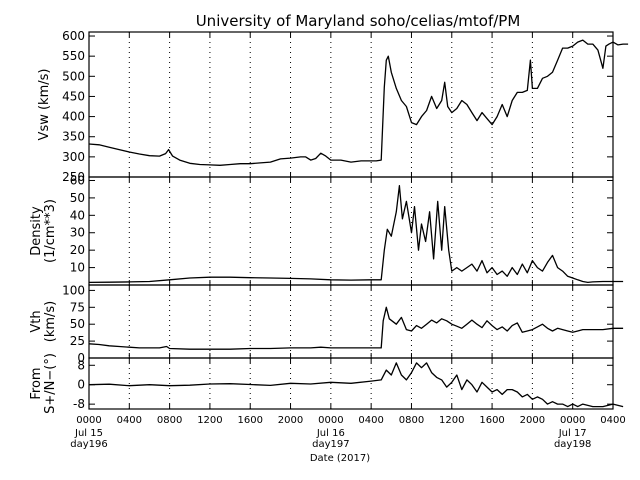 Image resolution: width=640 pixels, height=480 pixels. Describe the element at coordinates (73, 137) in the screenshot. I see `y-tick-label: 350` at that location.